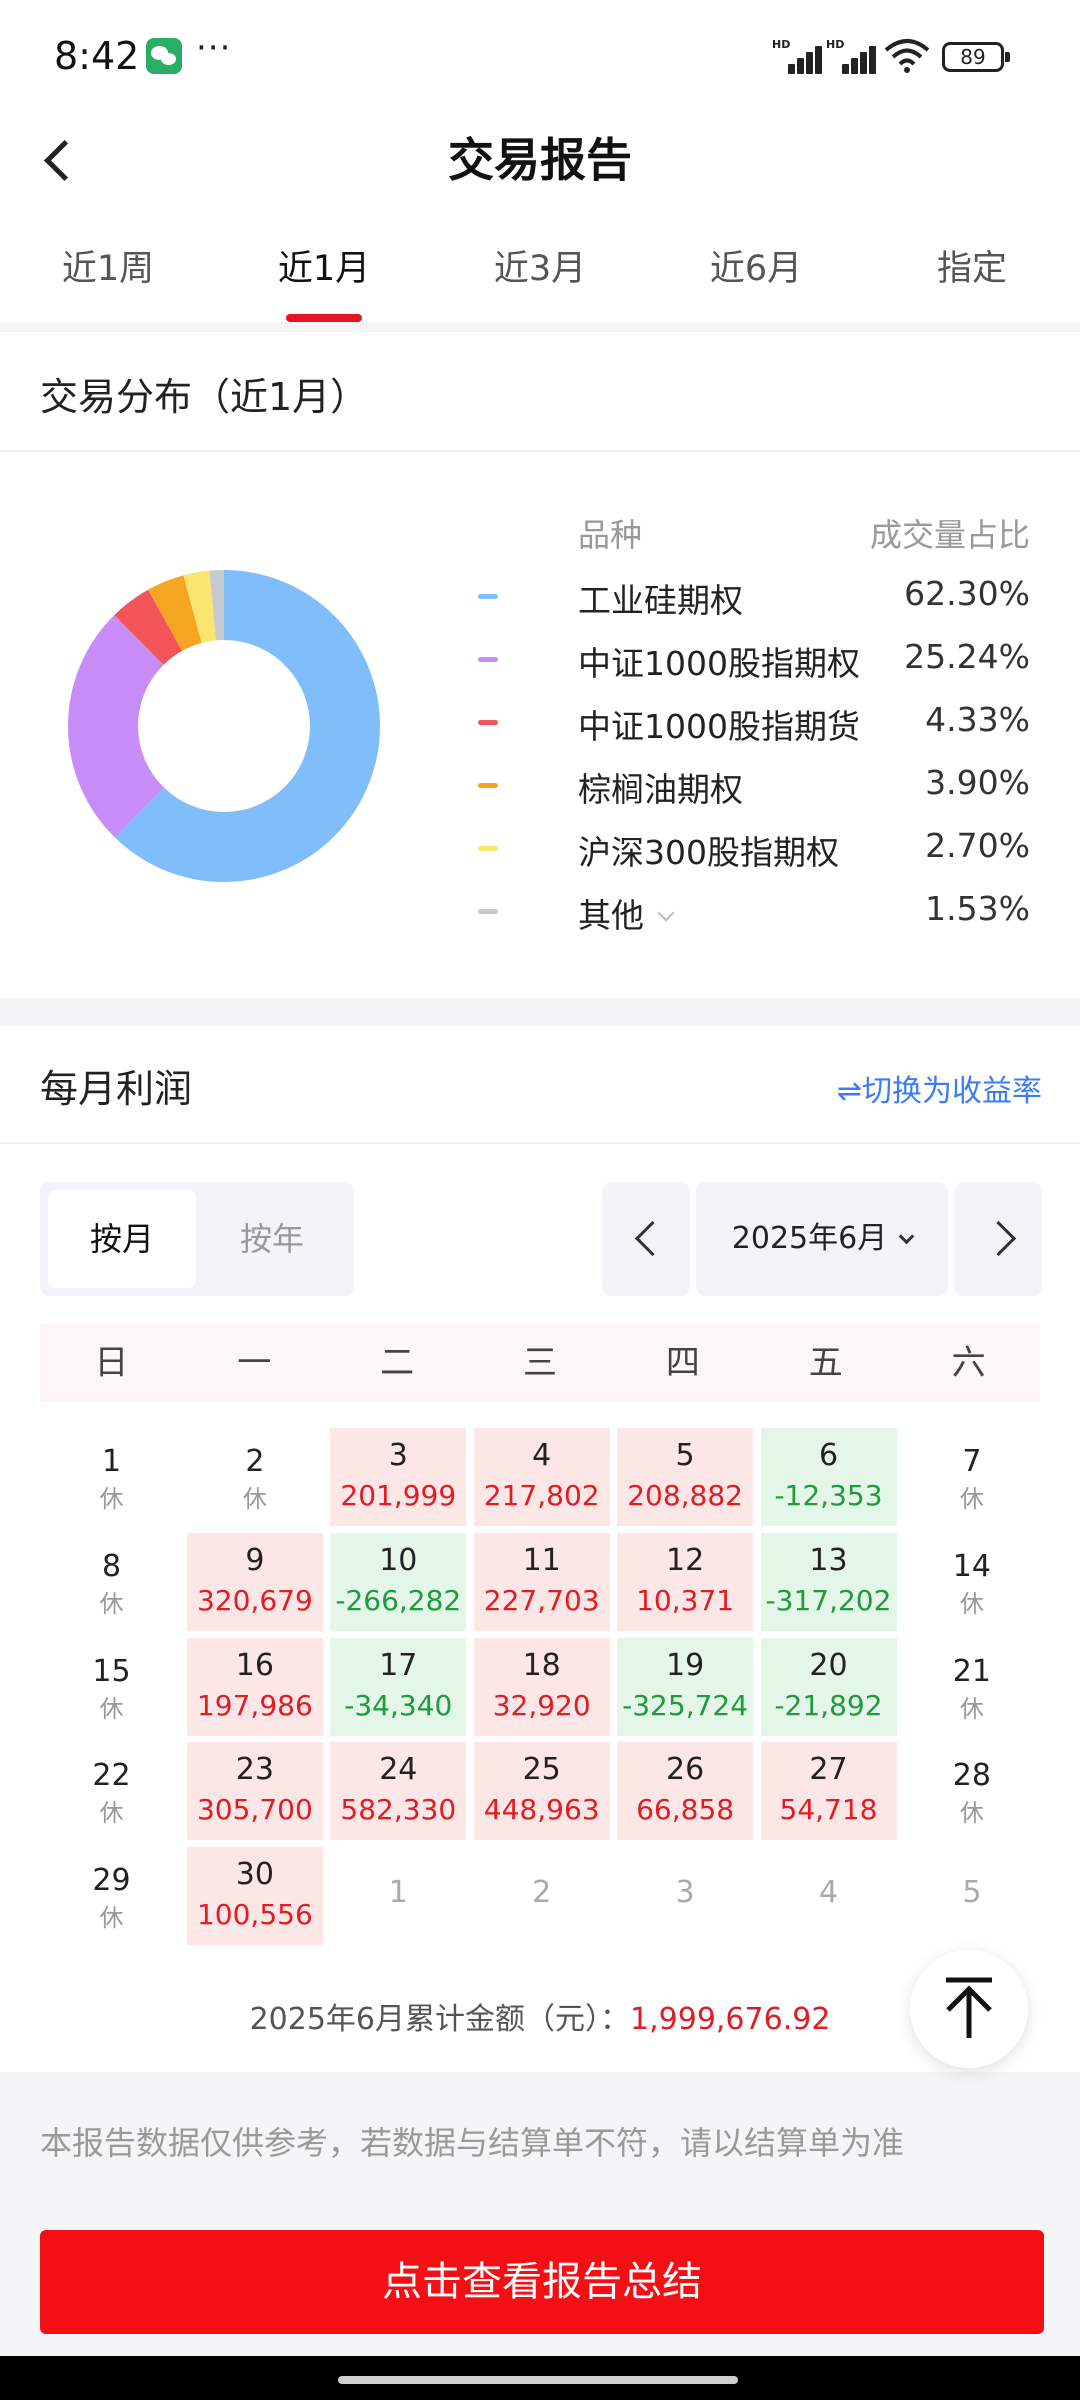 Image resolution: width=1080 pixels, height=2400 pixels. What do you see at coordinates (398, 1477) in the screenshot?
I see `calendar-day: 3 201,999` at bounding box center [398, 1477].